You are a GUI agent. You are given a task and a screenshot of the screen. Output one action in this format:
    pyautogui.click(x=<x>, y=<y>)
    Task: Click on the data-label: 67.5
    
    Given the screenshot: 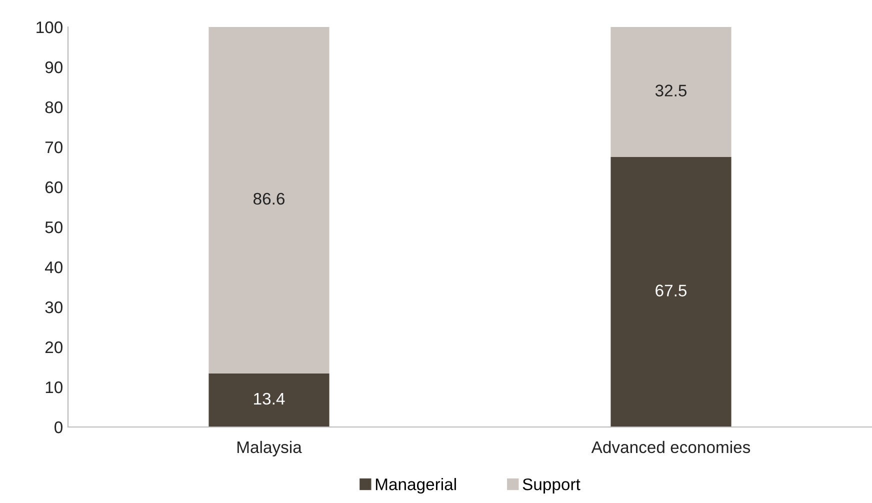 What is the action you would take?
    pyautogui.click(x=671, y=290)
    